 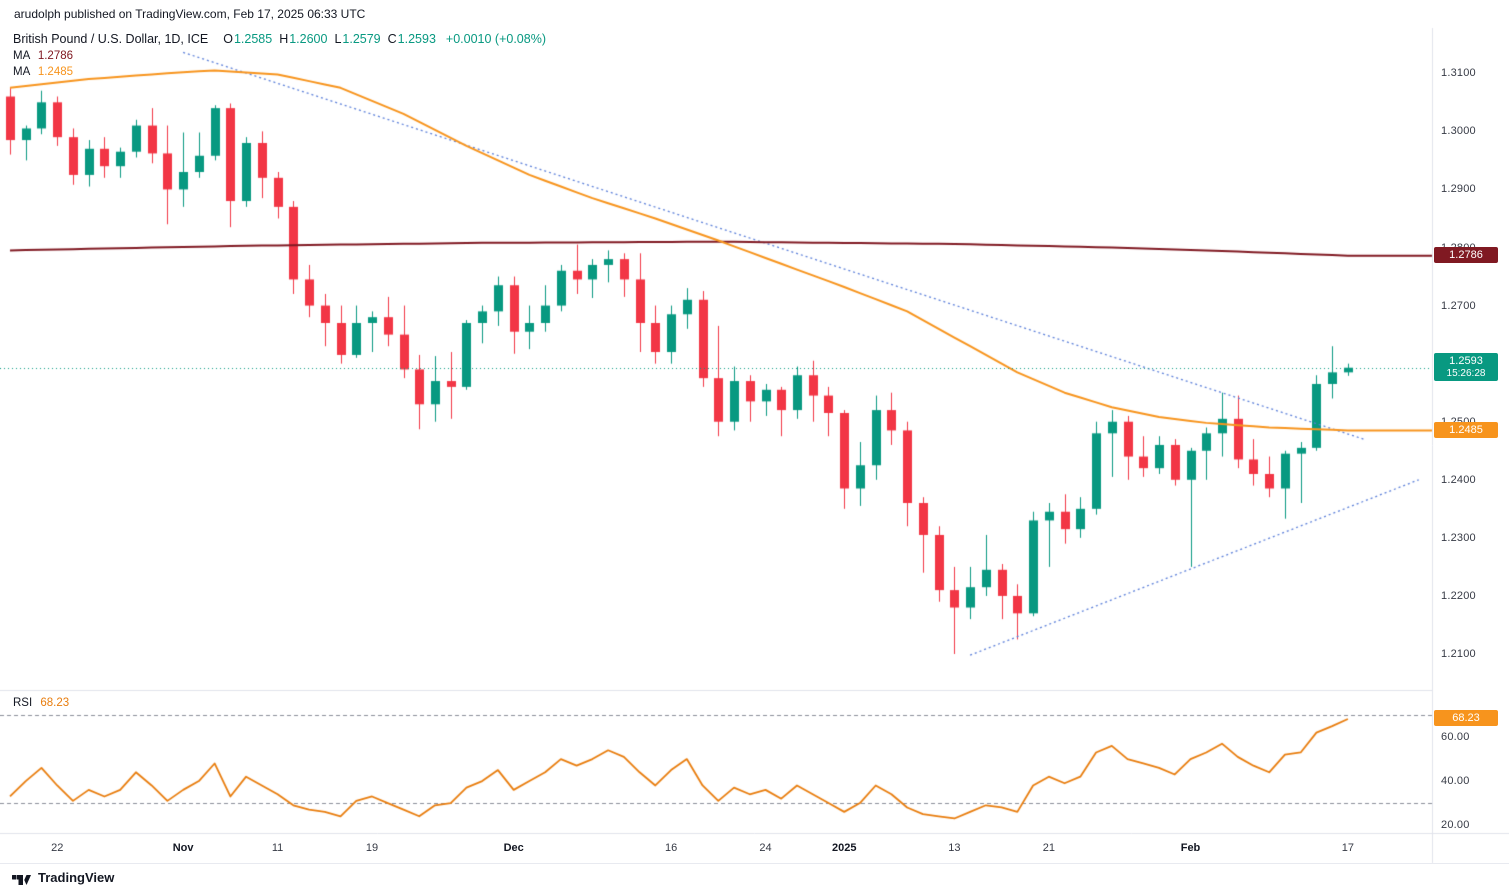 I want to click on ohlc-field-label: H, so click(x=284, y=39).